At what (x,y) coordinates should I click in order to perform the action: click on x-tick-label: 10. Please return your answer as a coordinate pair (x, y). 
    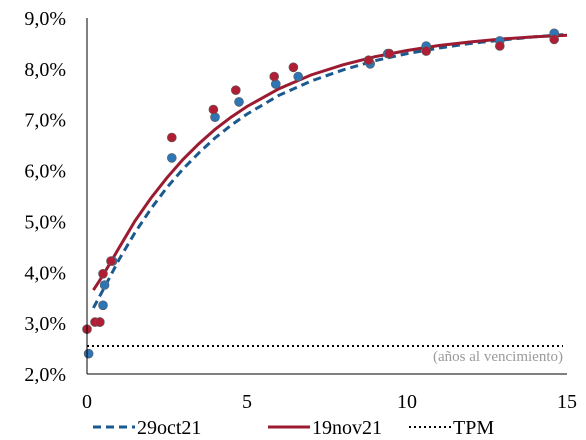
    Looking at the image, I should click on (407, 402).